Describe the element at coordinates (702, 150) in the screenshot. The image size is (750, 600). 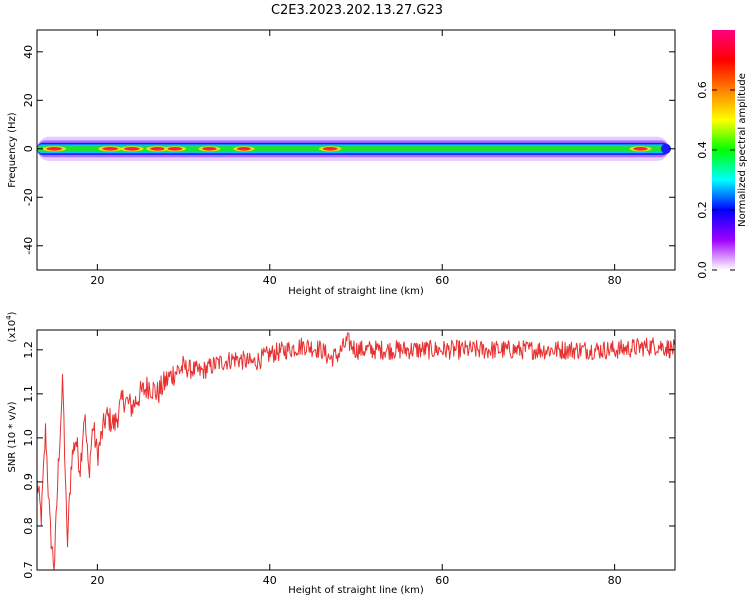
I see `colorbar-tick-label-2: 0.4` at that location.